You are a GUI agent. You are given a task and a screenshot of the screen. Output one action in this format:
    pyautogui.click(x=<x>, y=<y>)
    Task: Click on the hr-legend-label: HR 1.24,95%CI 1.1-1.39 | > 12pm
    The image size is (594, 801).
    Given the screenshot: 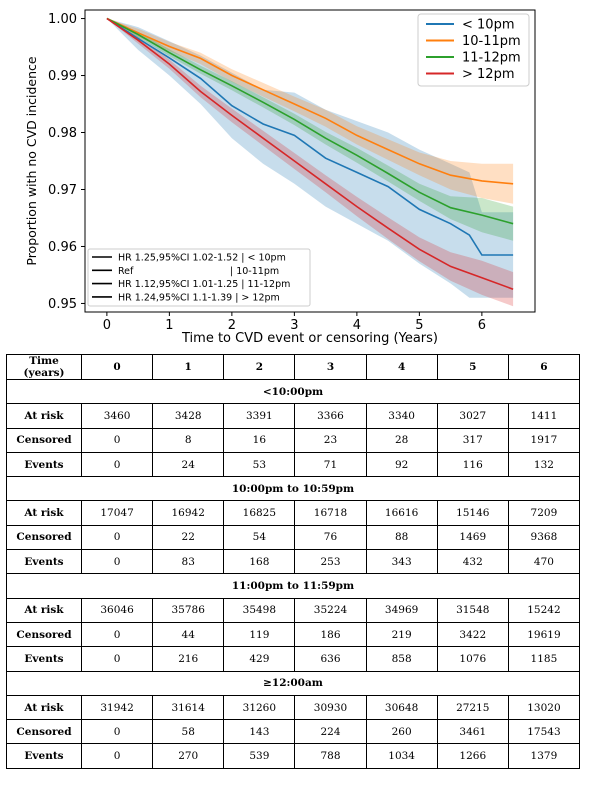 What is the action you would take?
    pyautogui.click(x=199, y=297)
    